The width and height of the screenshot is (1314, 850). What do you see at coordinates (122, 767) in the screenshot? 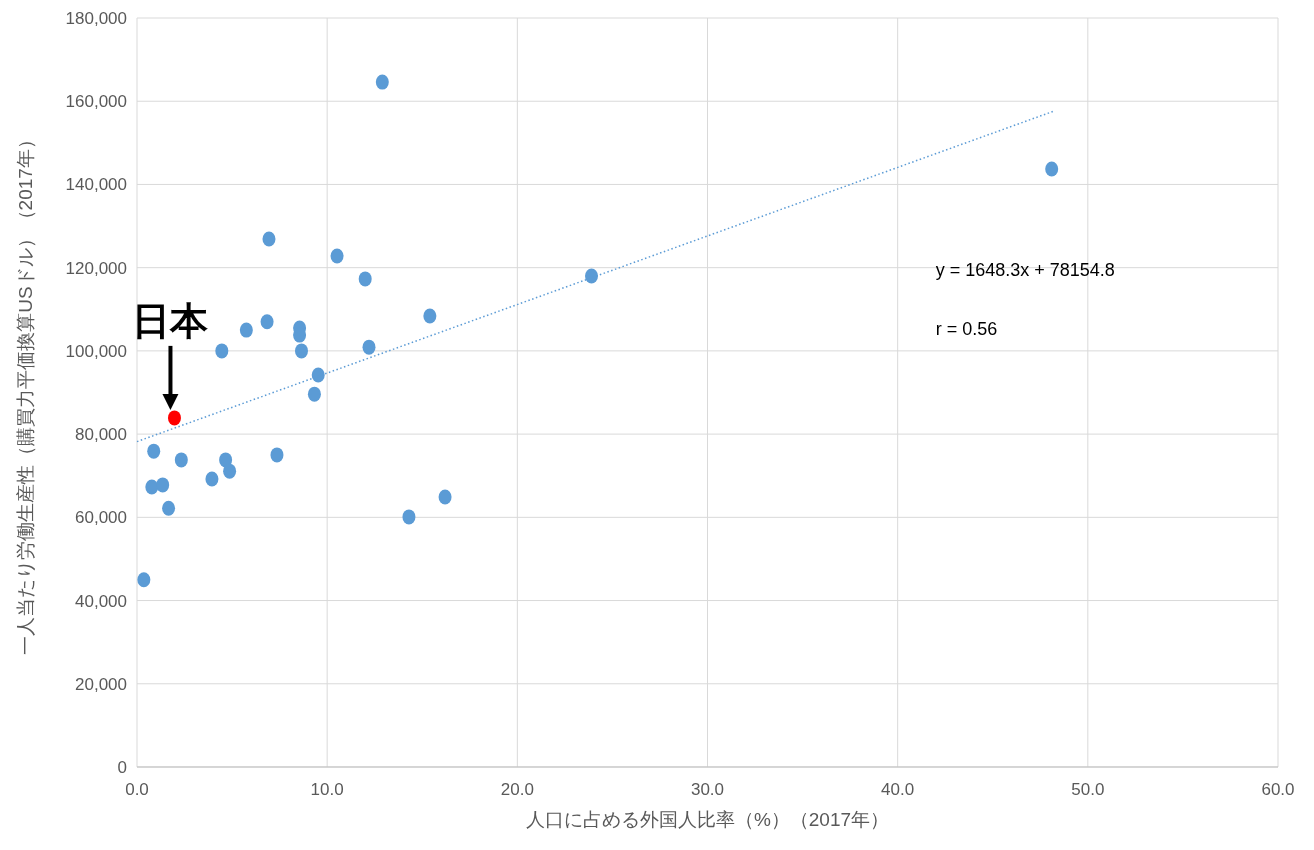
I see `y-tick-label: 0` at bounding box center [122, 767].